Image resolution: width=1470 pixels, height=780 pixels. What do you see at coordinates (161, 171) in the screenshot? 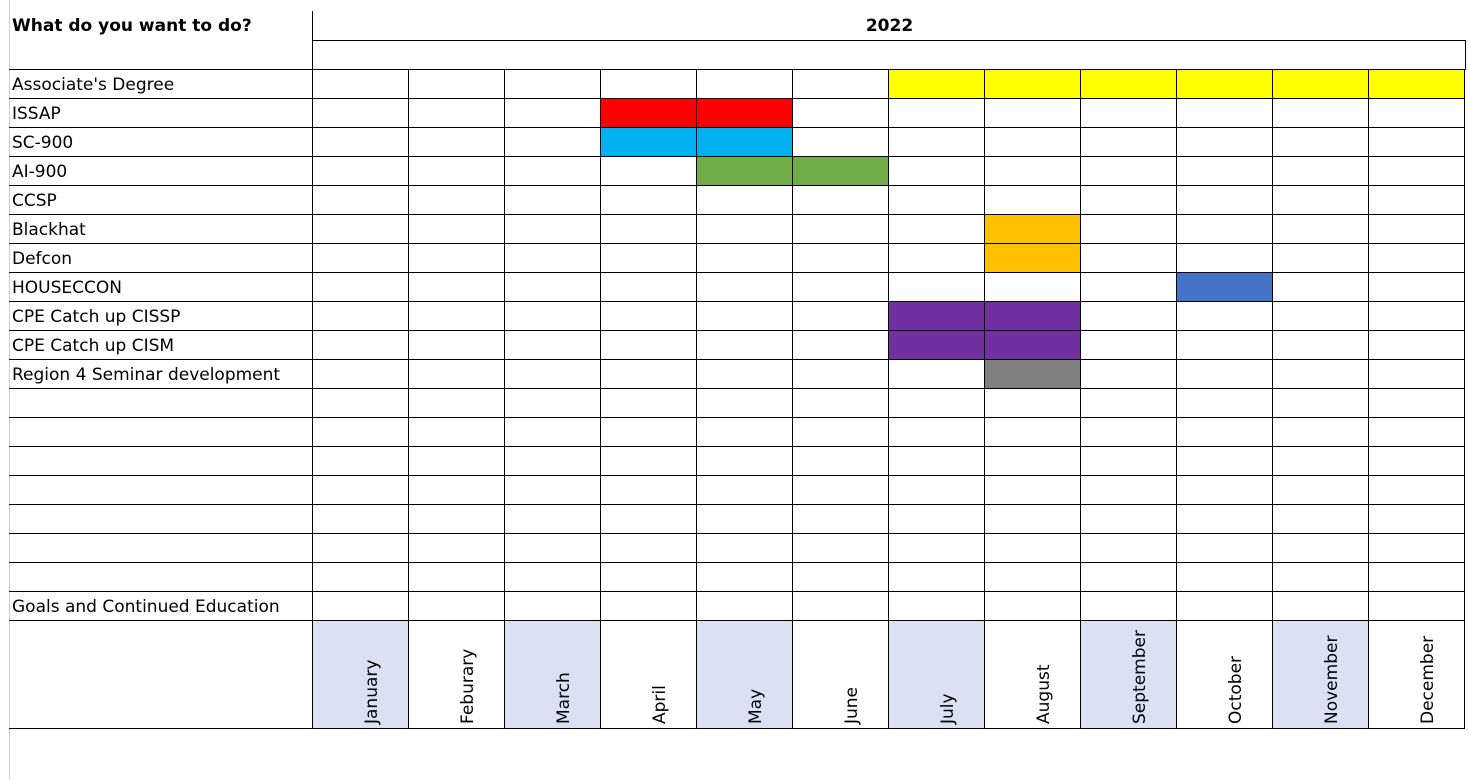
I see `task-label-cell: AI-900` at bounding box center [161, 171].